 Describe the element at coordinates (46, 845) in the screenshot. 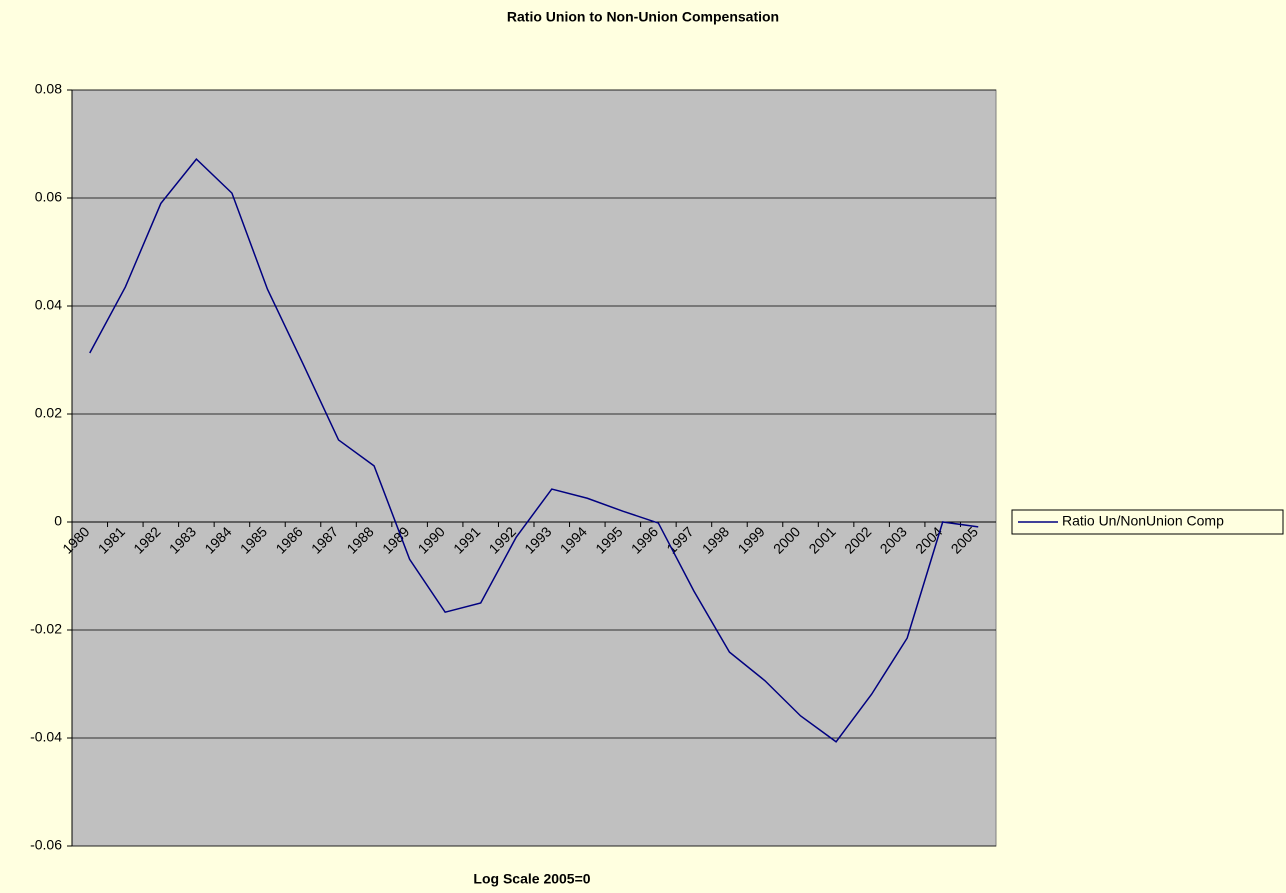

I see `y-tick-label: -0.06` at that location.